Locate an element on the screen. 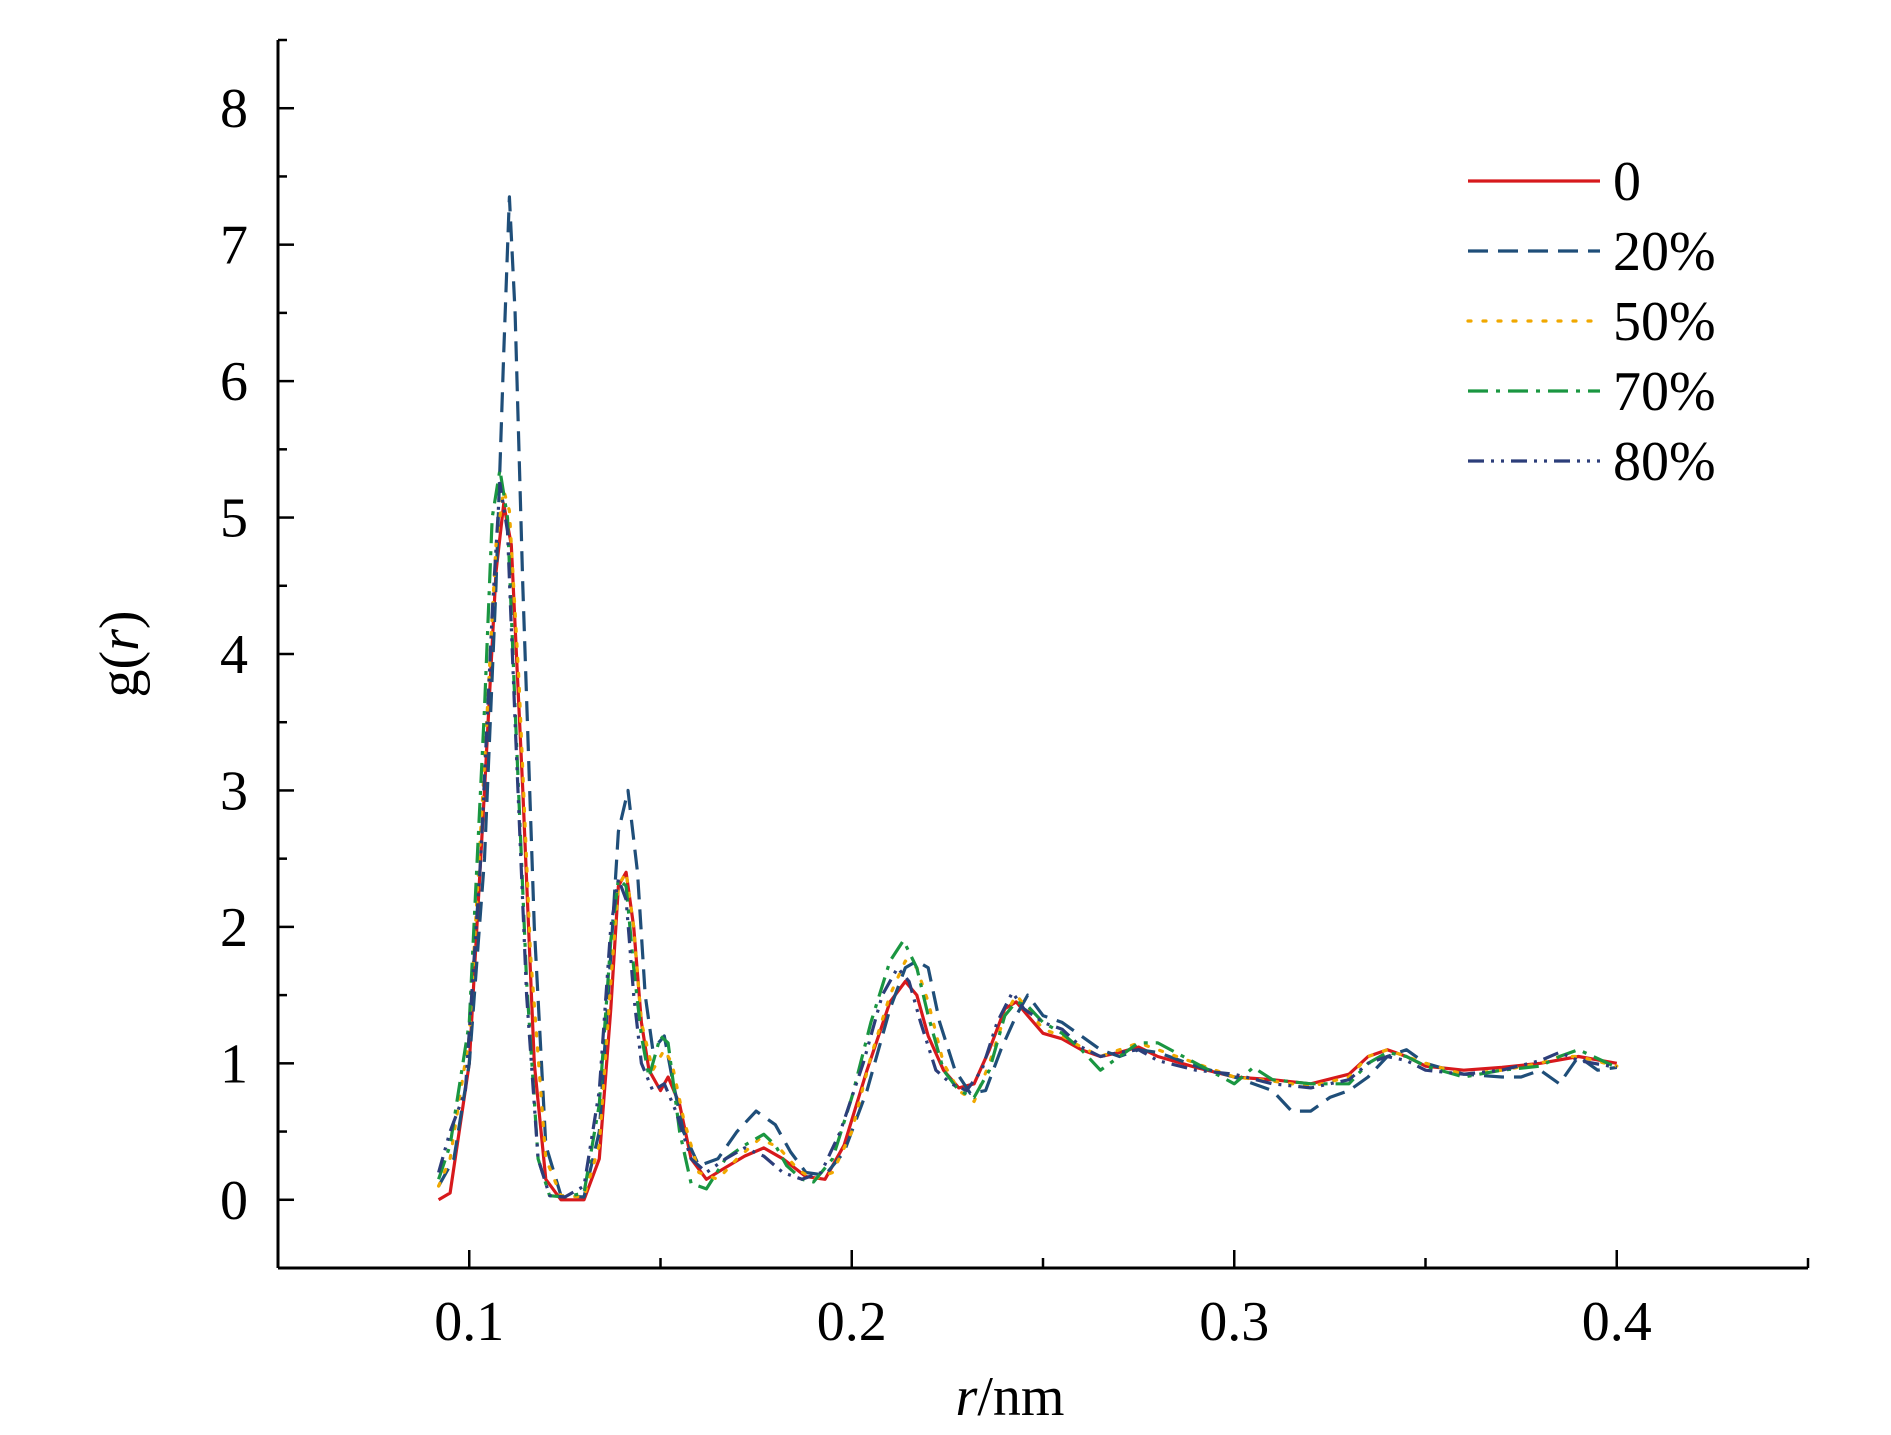 The width and height of the screenshot is (1891, 1435). x-tick-label: 0.3 is located at coordinates (1234, 1322).